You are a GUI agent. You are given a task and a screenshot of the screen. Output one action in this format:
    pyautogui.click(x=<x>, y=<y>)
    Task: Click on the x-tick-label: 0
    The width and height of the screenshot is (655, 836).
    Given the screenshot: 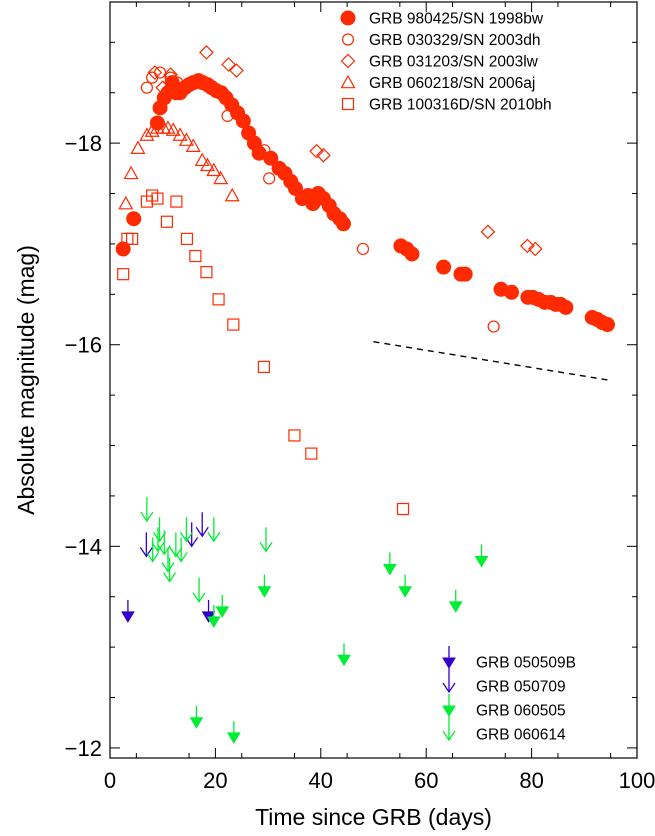 What is the action you would take?
    pyautogui.click(x=110, y=780)
    